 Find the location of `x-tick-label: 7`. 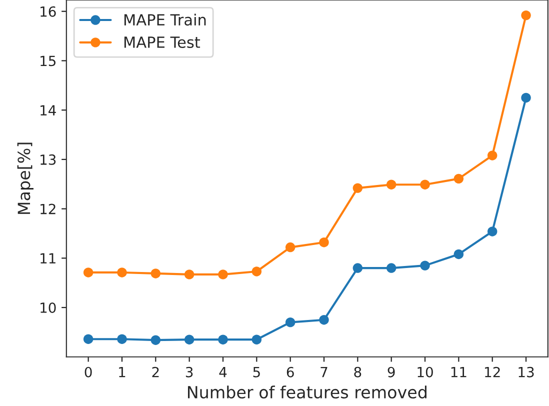

x-tick-label: 7 is located at coordinates (324, 372).